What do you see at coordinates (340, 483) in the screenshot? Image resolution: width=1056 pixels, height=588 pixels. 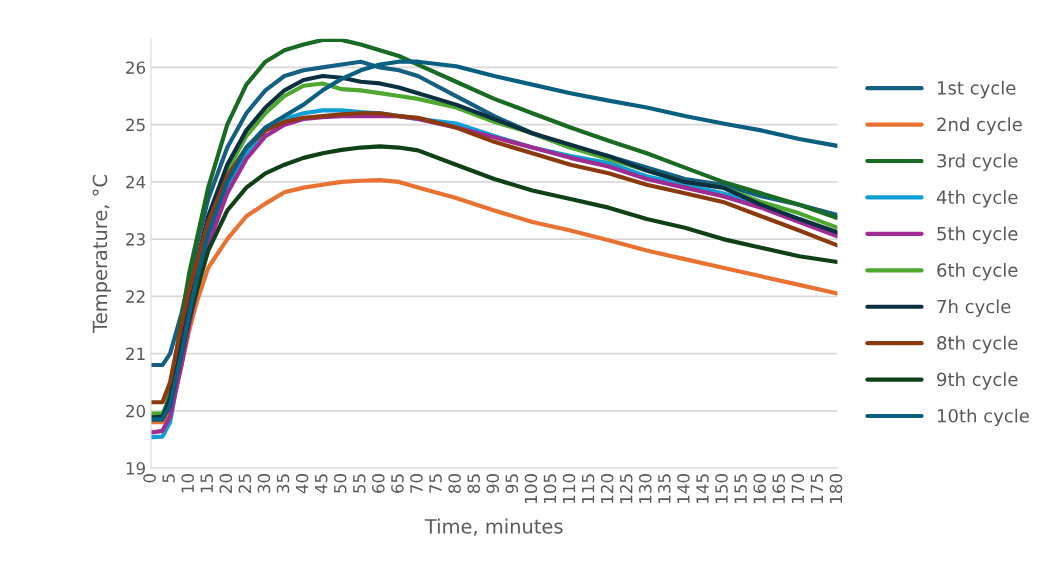 I see `x-tick-label: 50` at bounding box center [340, 483].